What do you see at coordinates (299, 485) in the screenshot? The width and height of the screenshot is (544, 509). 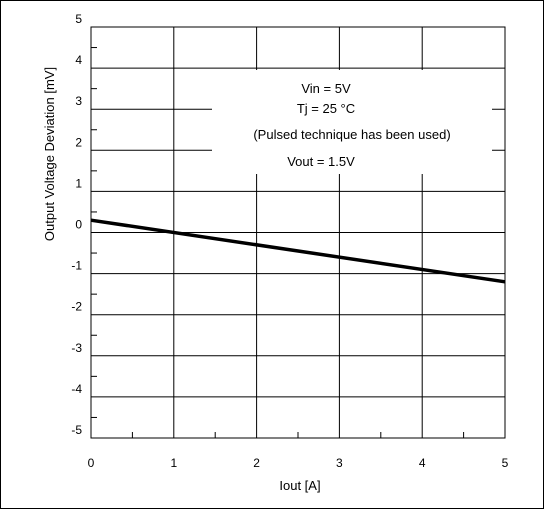 I see `x-axis-label: Iout [A]` at bounding box center [299, 485].